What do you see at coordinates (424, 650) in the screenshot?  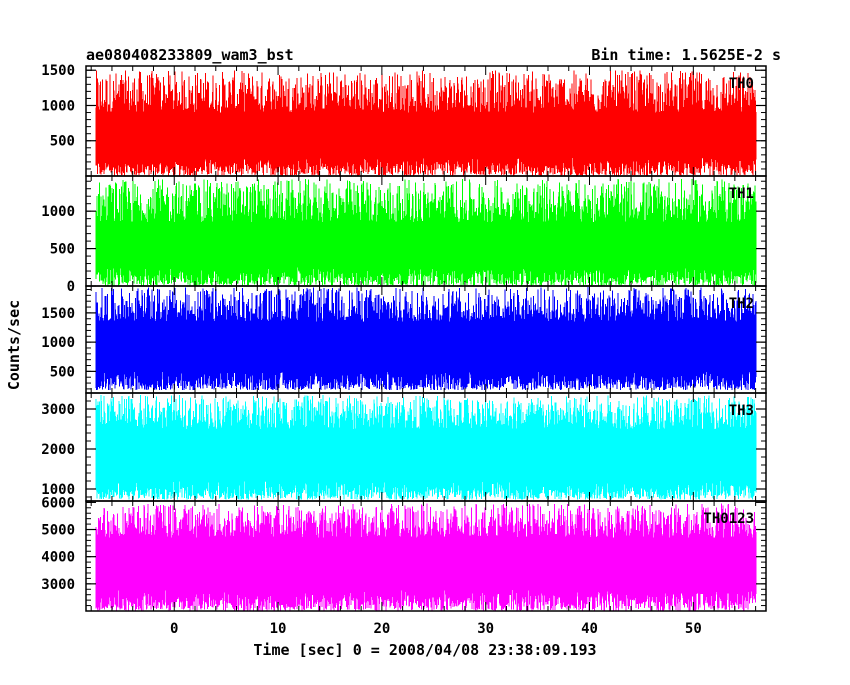 I see `x-axis-label: Time [sec] 0 = 2008/04/08 23:38:09.193` at bounding box center [424, 650].